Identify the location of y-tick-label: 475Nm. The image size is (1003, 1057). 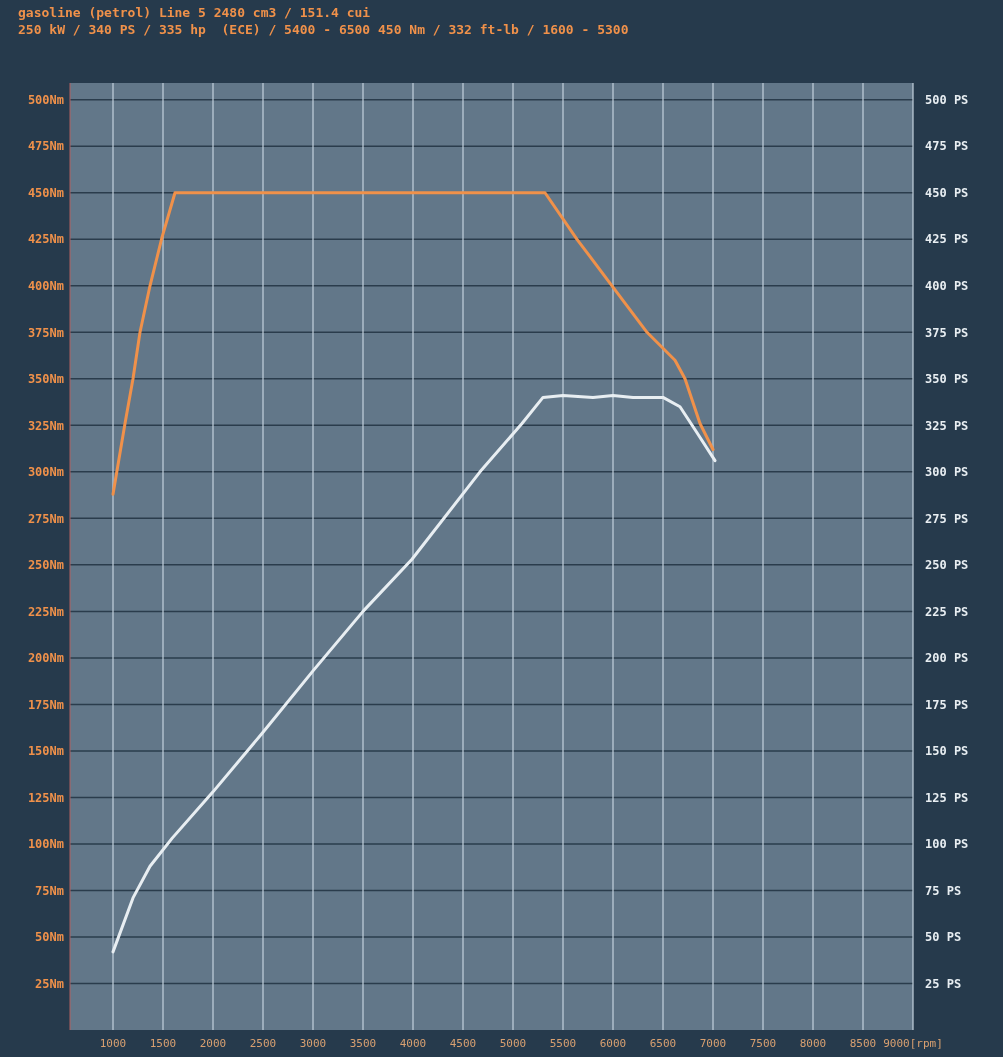
(45, 146).